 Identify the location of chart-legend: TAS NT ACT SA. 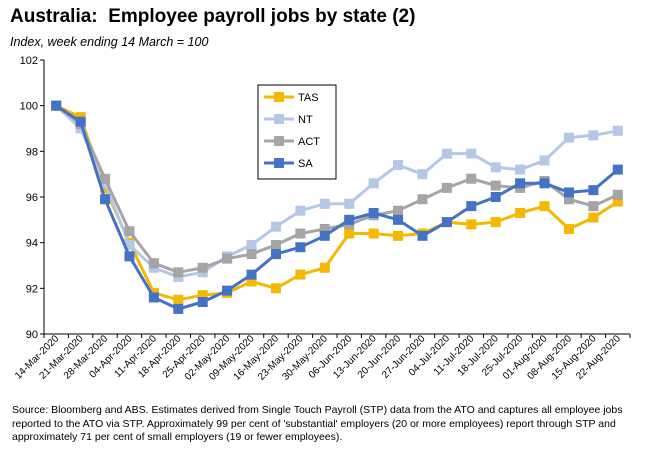
(297, 132).